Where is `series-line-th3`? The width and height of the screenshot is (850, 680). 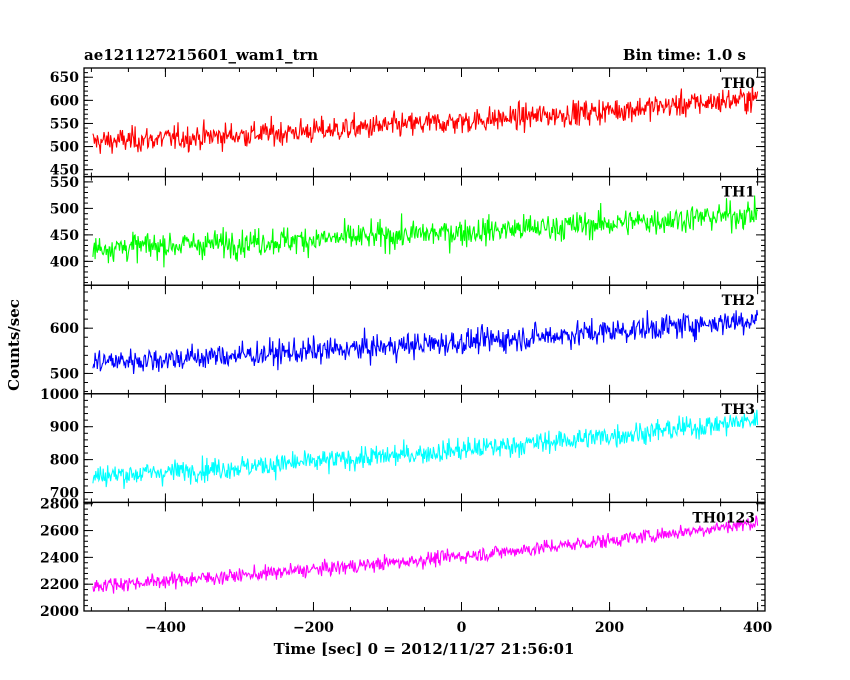 series-line-th3 is located at coordinates (425, 449).